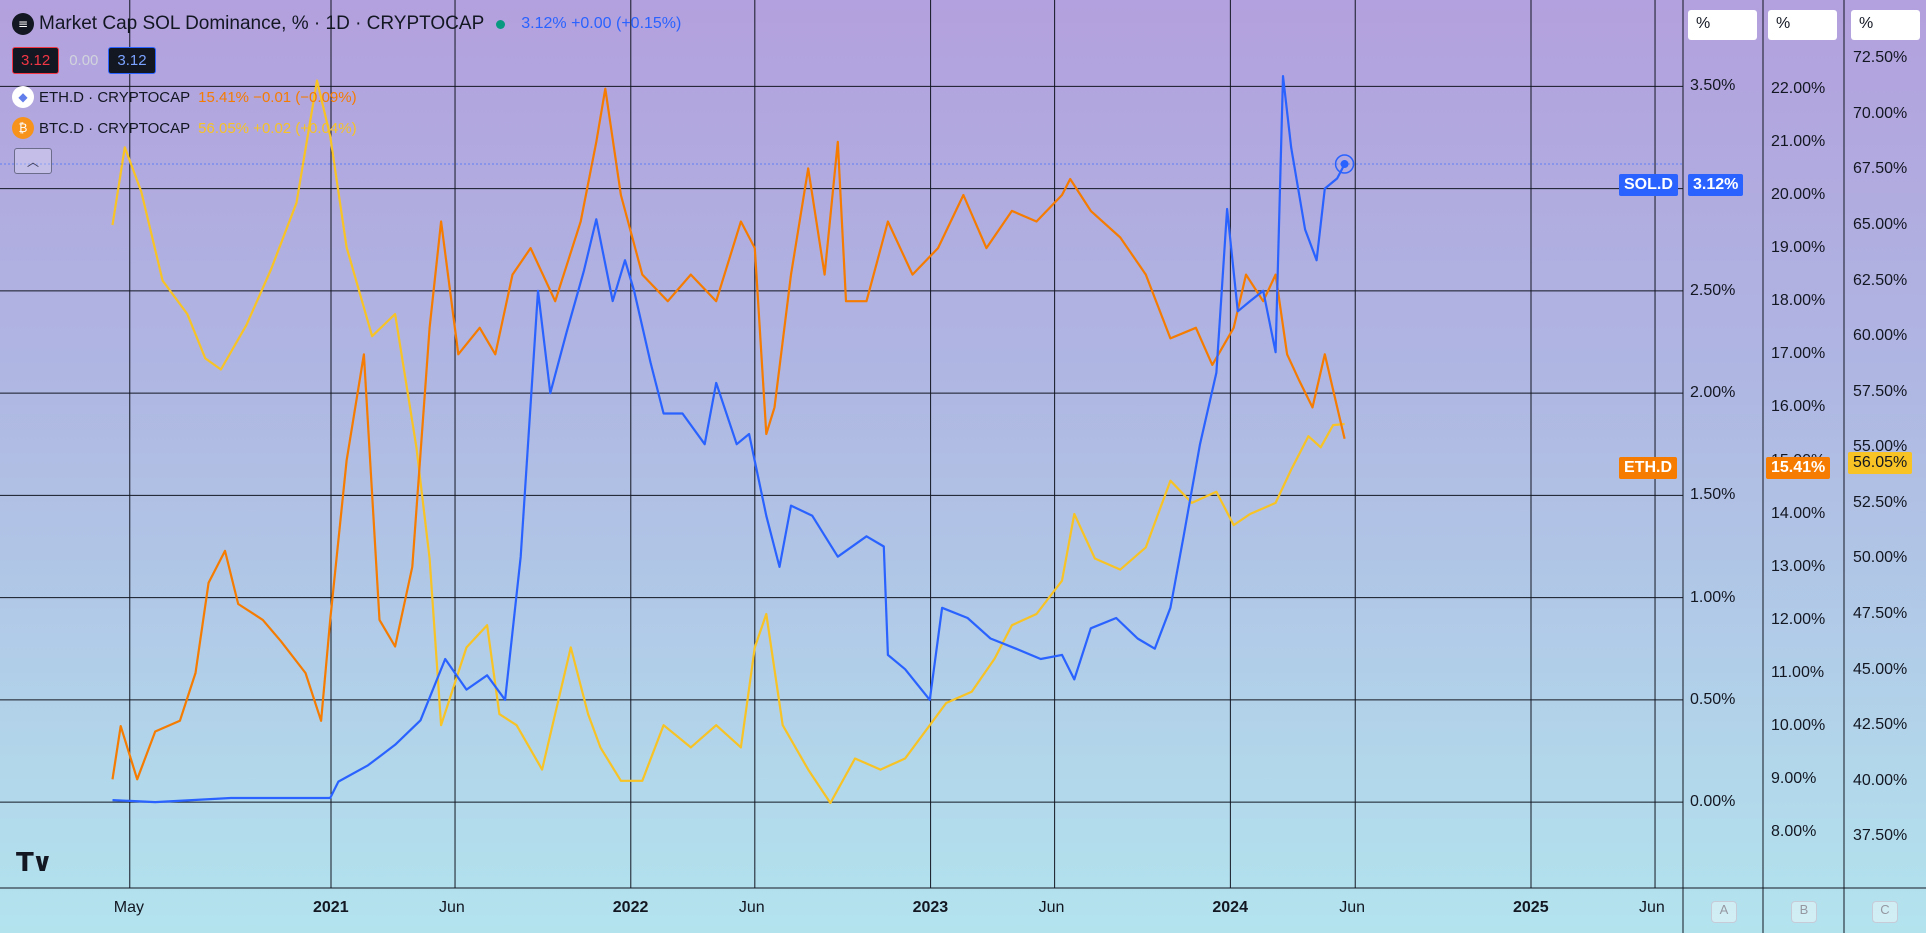  What do you see at coordinates (36, 60) in the screenshot?
I see `sell-button: 3.12` at bounding box center [36, 60].